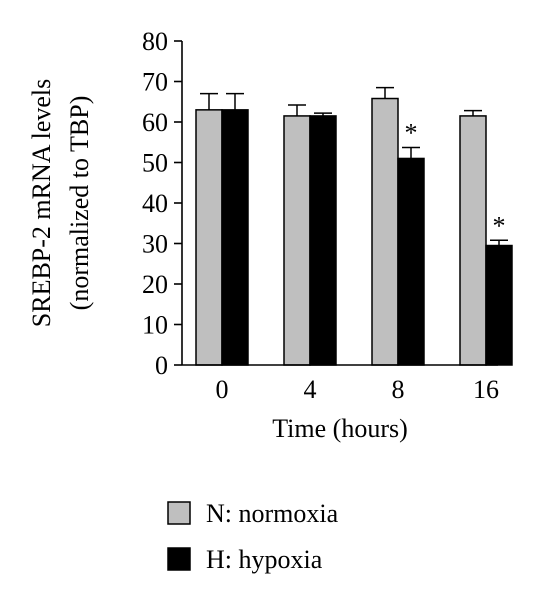 The height and width of the screenshot is (605, 535). Describe the element at coordinates (253, 536) in the screenshot. I see `legend: N: normoxia H: hypoxia` at that location.